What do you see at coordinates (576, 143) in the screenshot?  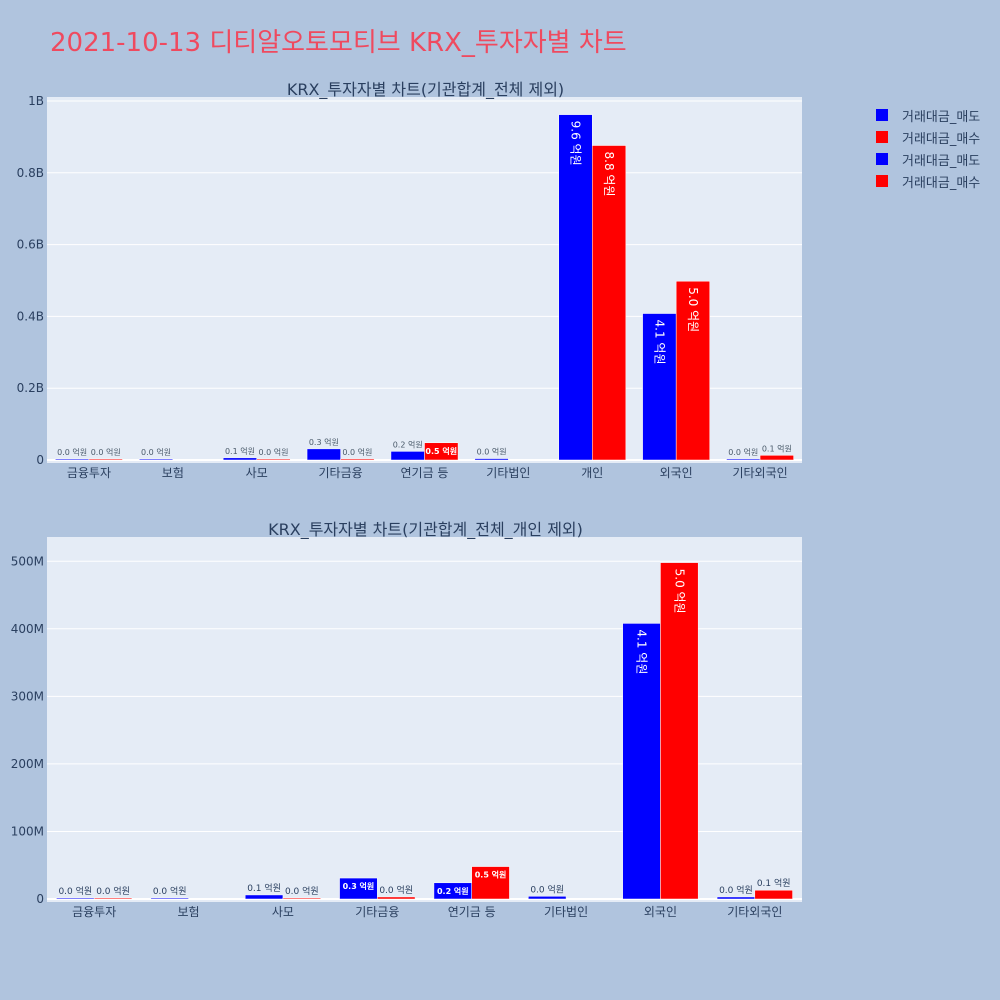 I see `bar-data-label: 9.6 억원` at bounding box center [576, 143].